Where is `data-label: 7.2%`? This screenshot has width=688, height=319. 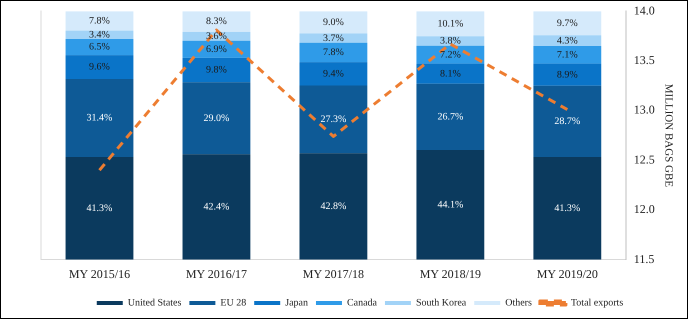
data-label: 7.2% is located at coordinates (450, 54).